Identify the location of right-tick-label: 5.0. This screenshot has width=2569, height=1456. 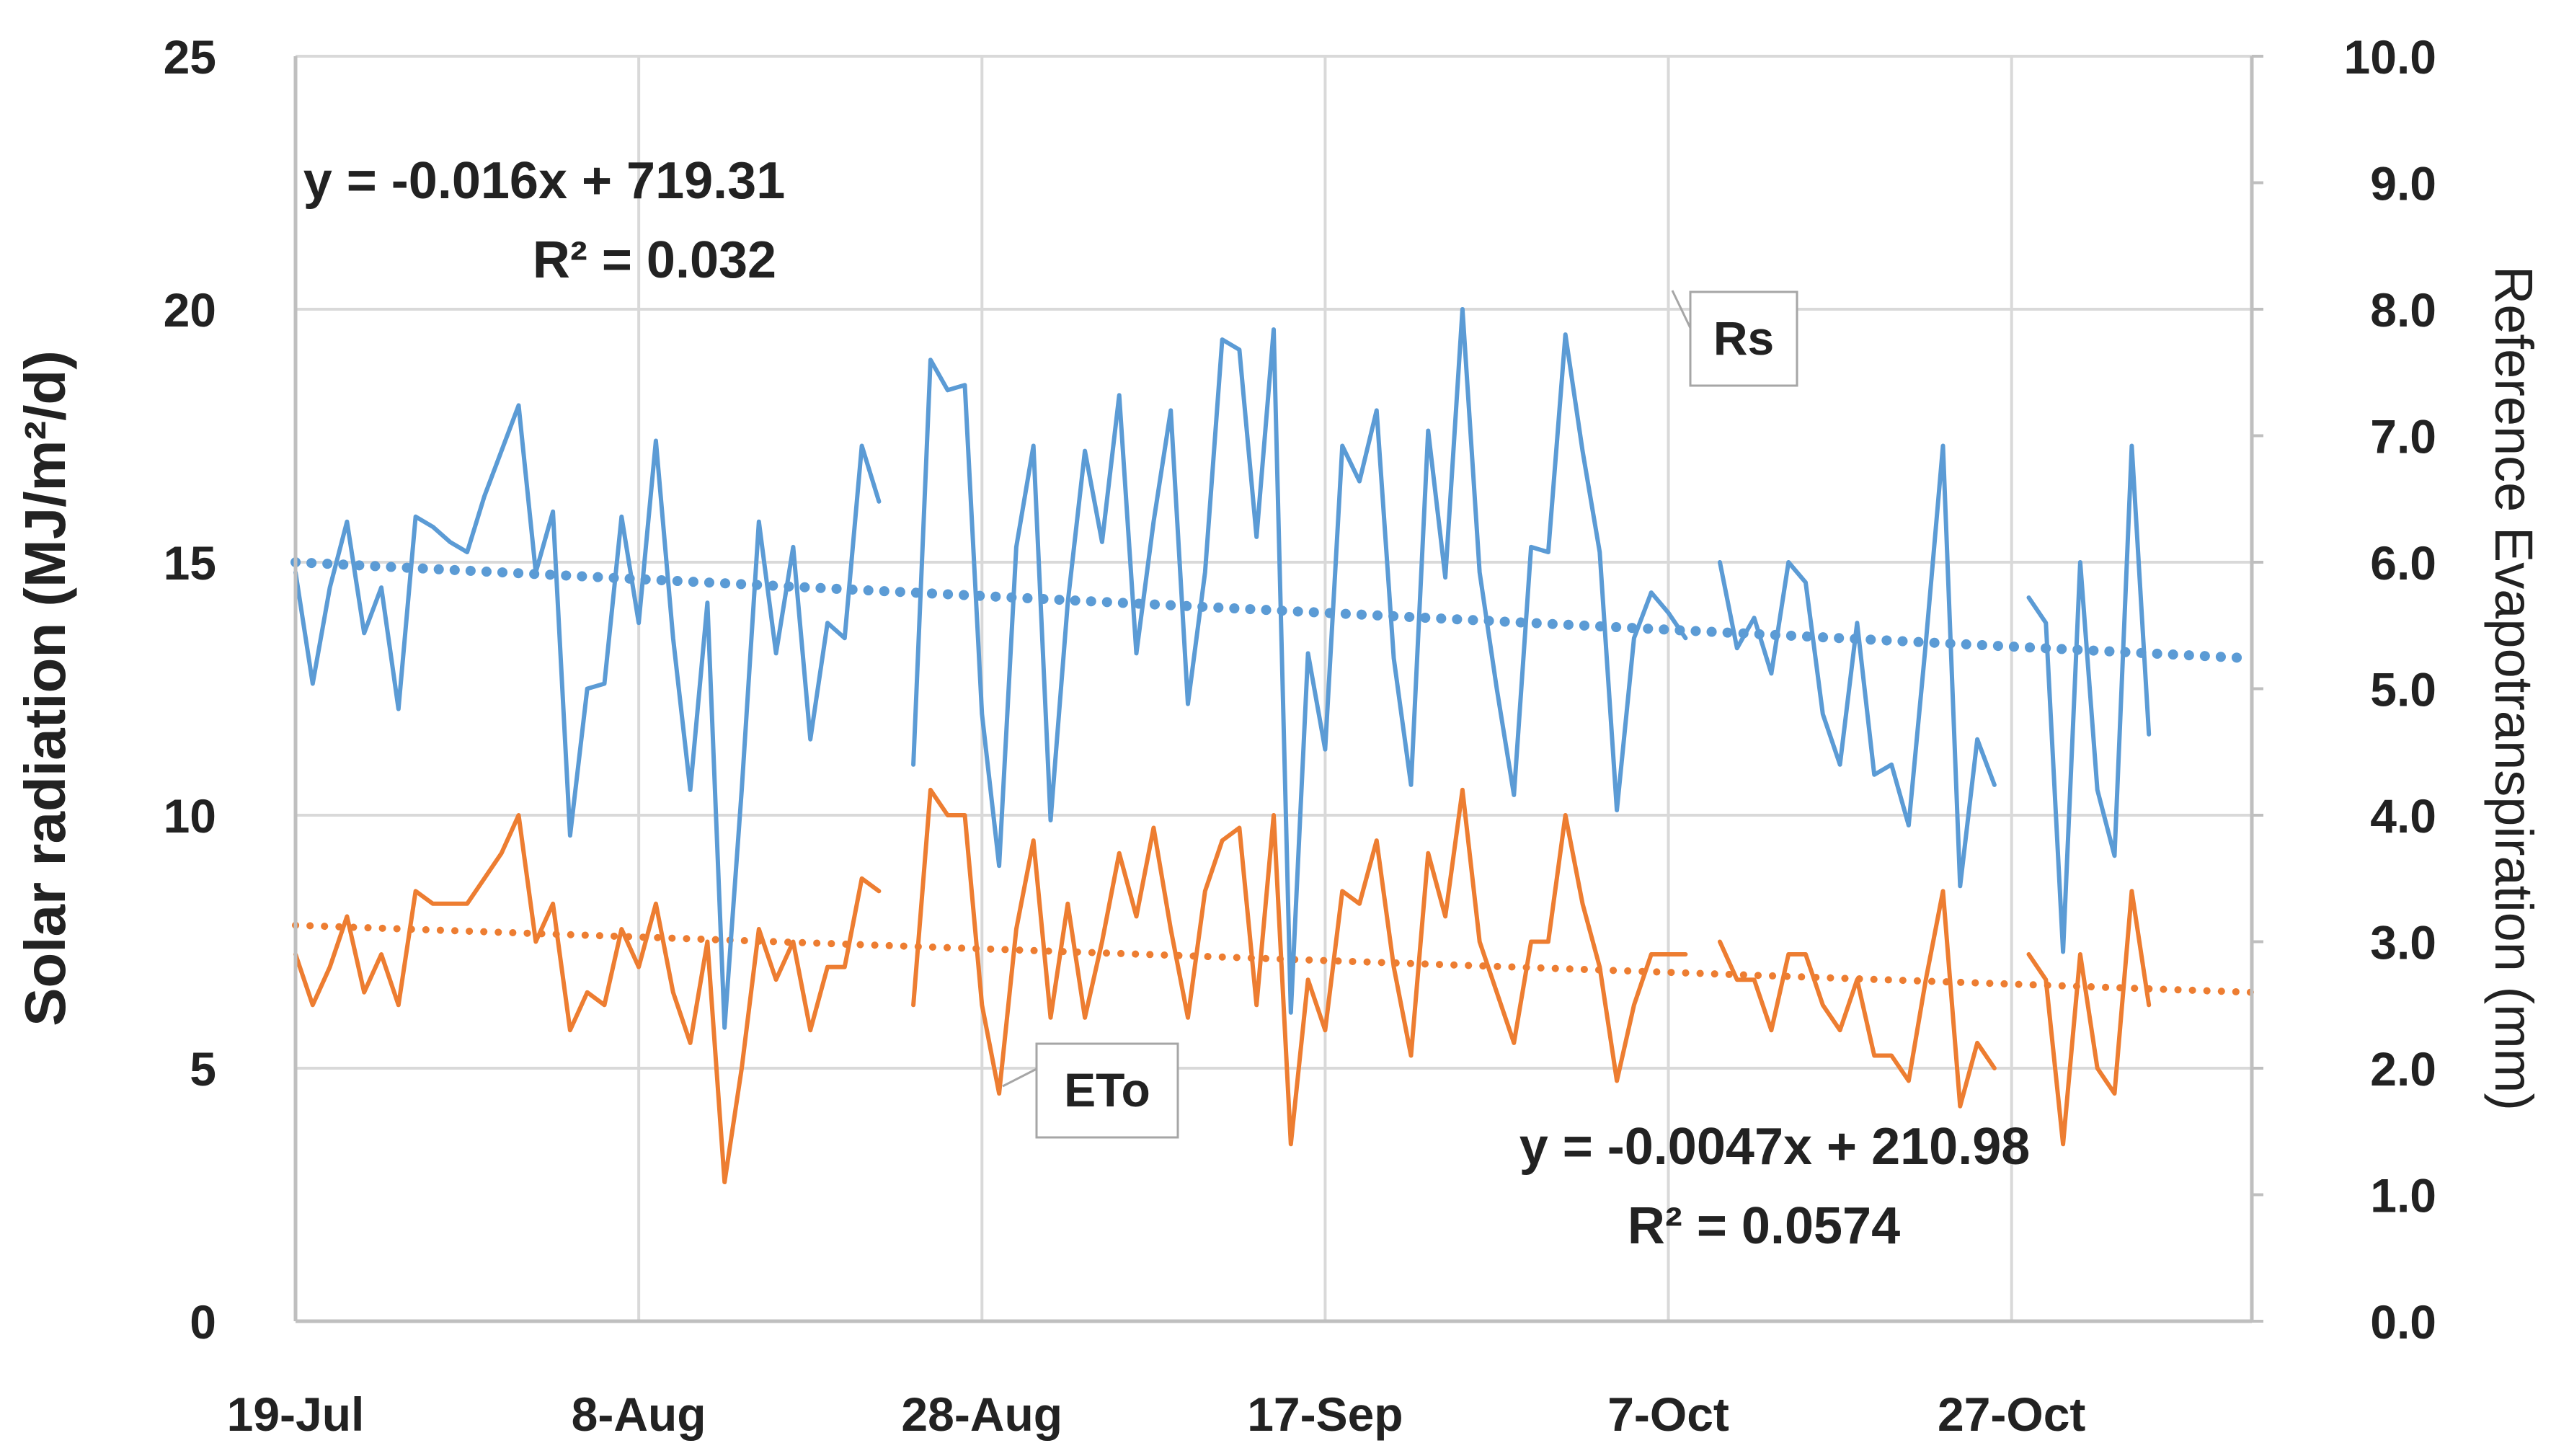
(2403, 689).